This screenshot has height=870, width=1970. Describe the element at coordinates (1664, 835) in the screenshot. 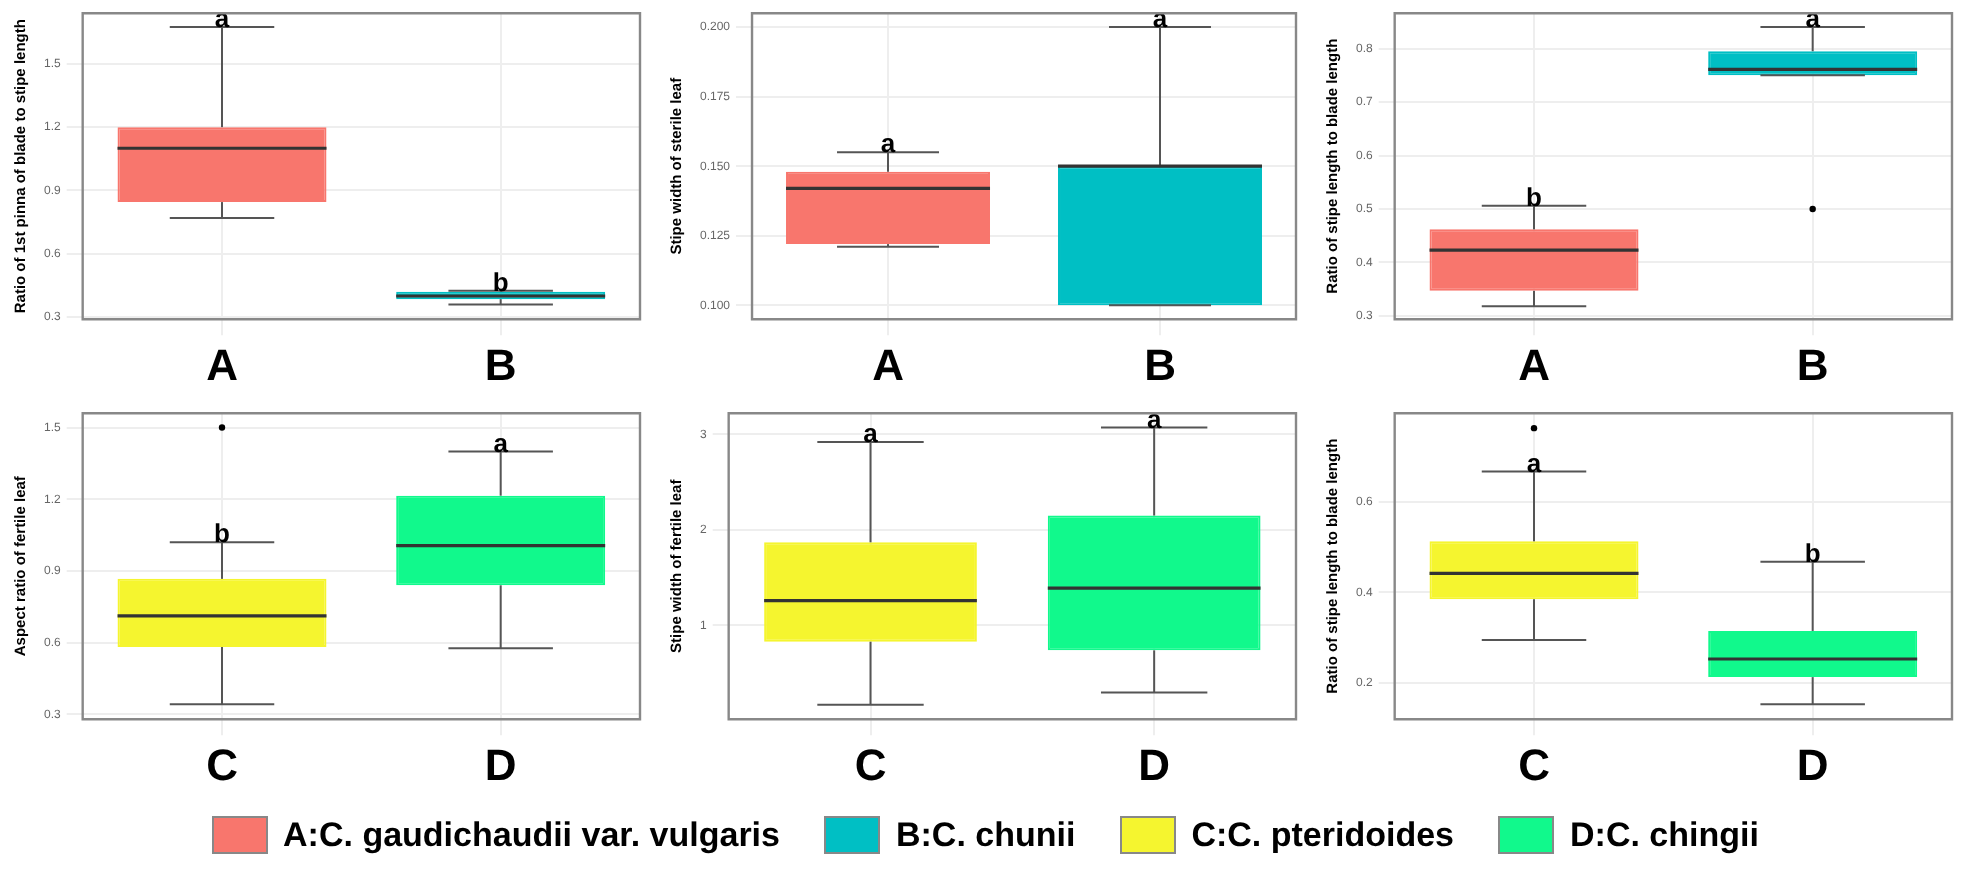

I see `category-label: D:C. chingii` at that location.